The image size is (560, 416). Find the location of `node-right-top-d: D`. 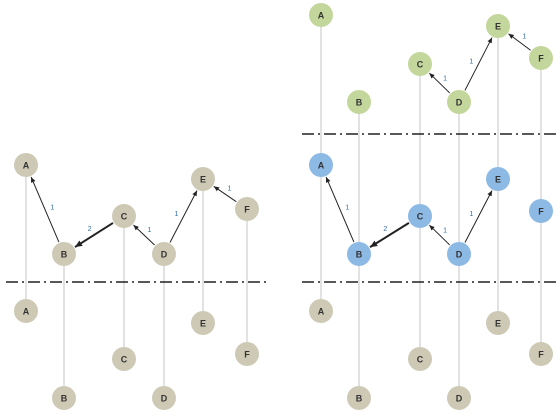

node-right-top-d: D is located at coordinates (459, 102).